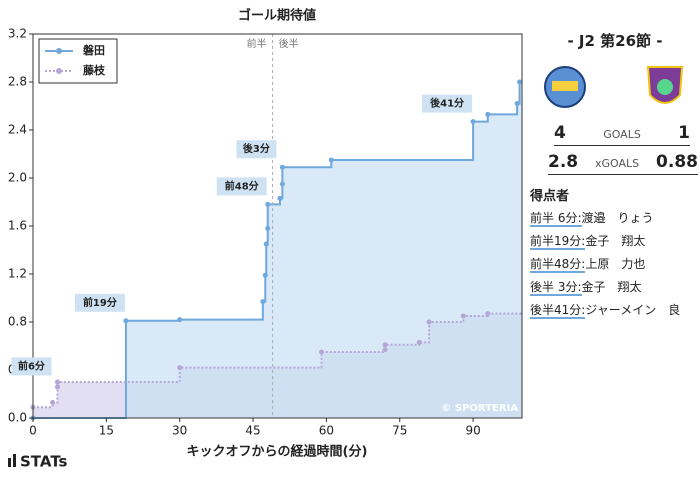 The image size is (700, 478). What do you see at coordinates (94, 70) in the screenshot?
I see `legend-label: 藤枝` at bounding box center [94, 70].